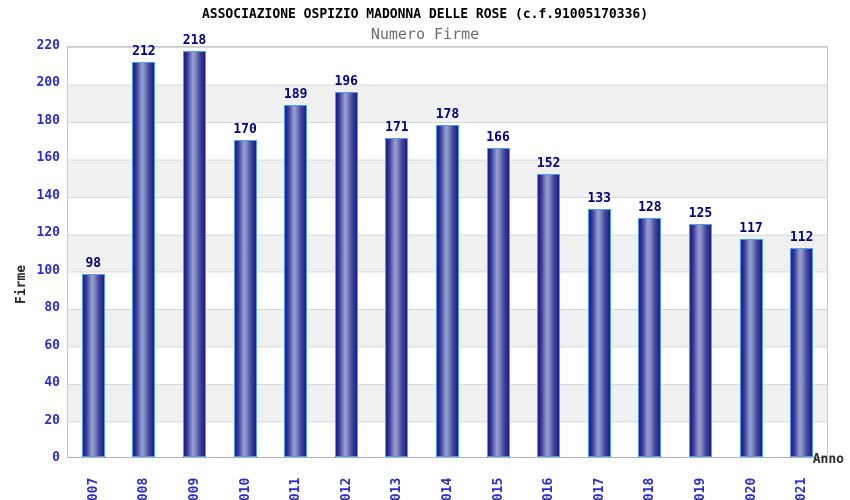 This screenshot has width=850, height=500. What do you see at coordinates (346, 488) in the screenshot?
I see `x-tick-label-2012: 2012` at bounding box center [346, 488].